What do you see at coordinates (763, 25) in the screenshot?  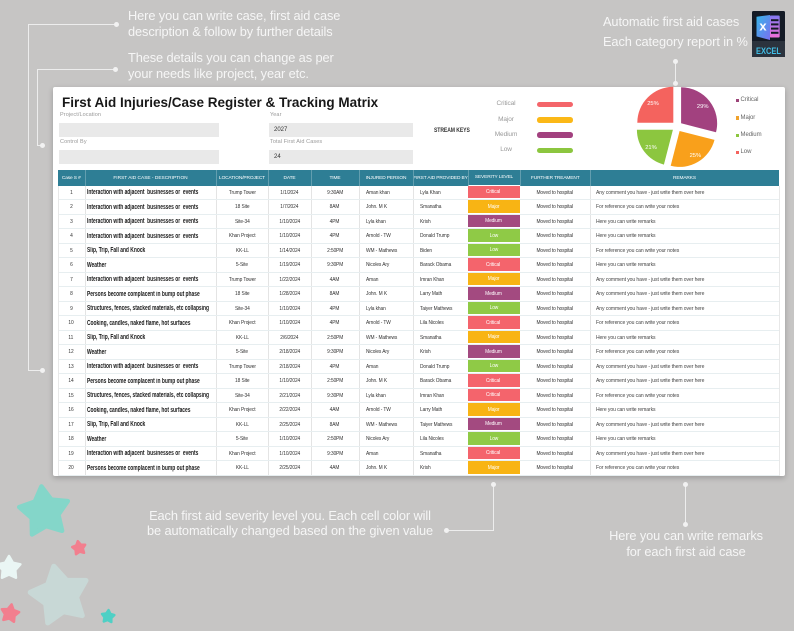 I see `svg-text: x` at bounding box center [763, 25].